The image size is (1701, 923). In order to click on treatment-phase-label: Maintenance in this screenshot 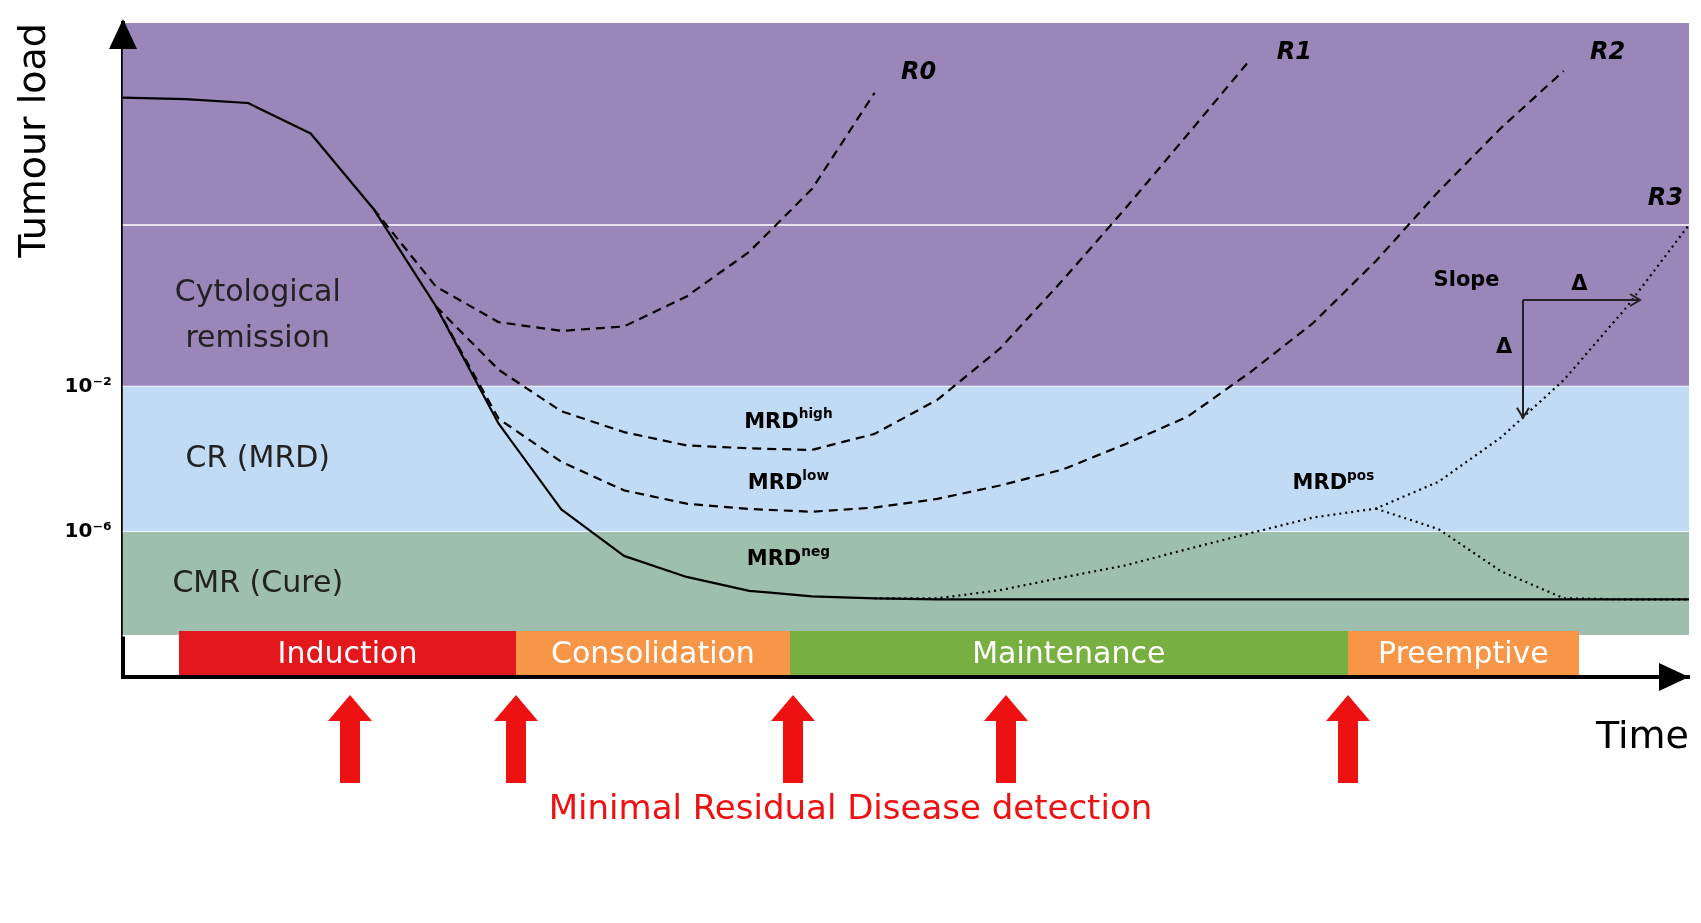, I will do `click(1068, 653)`.